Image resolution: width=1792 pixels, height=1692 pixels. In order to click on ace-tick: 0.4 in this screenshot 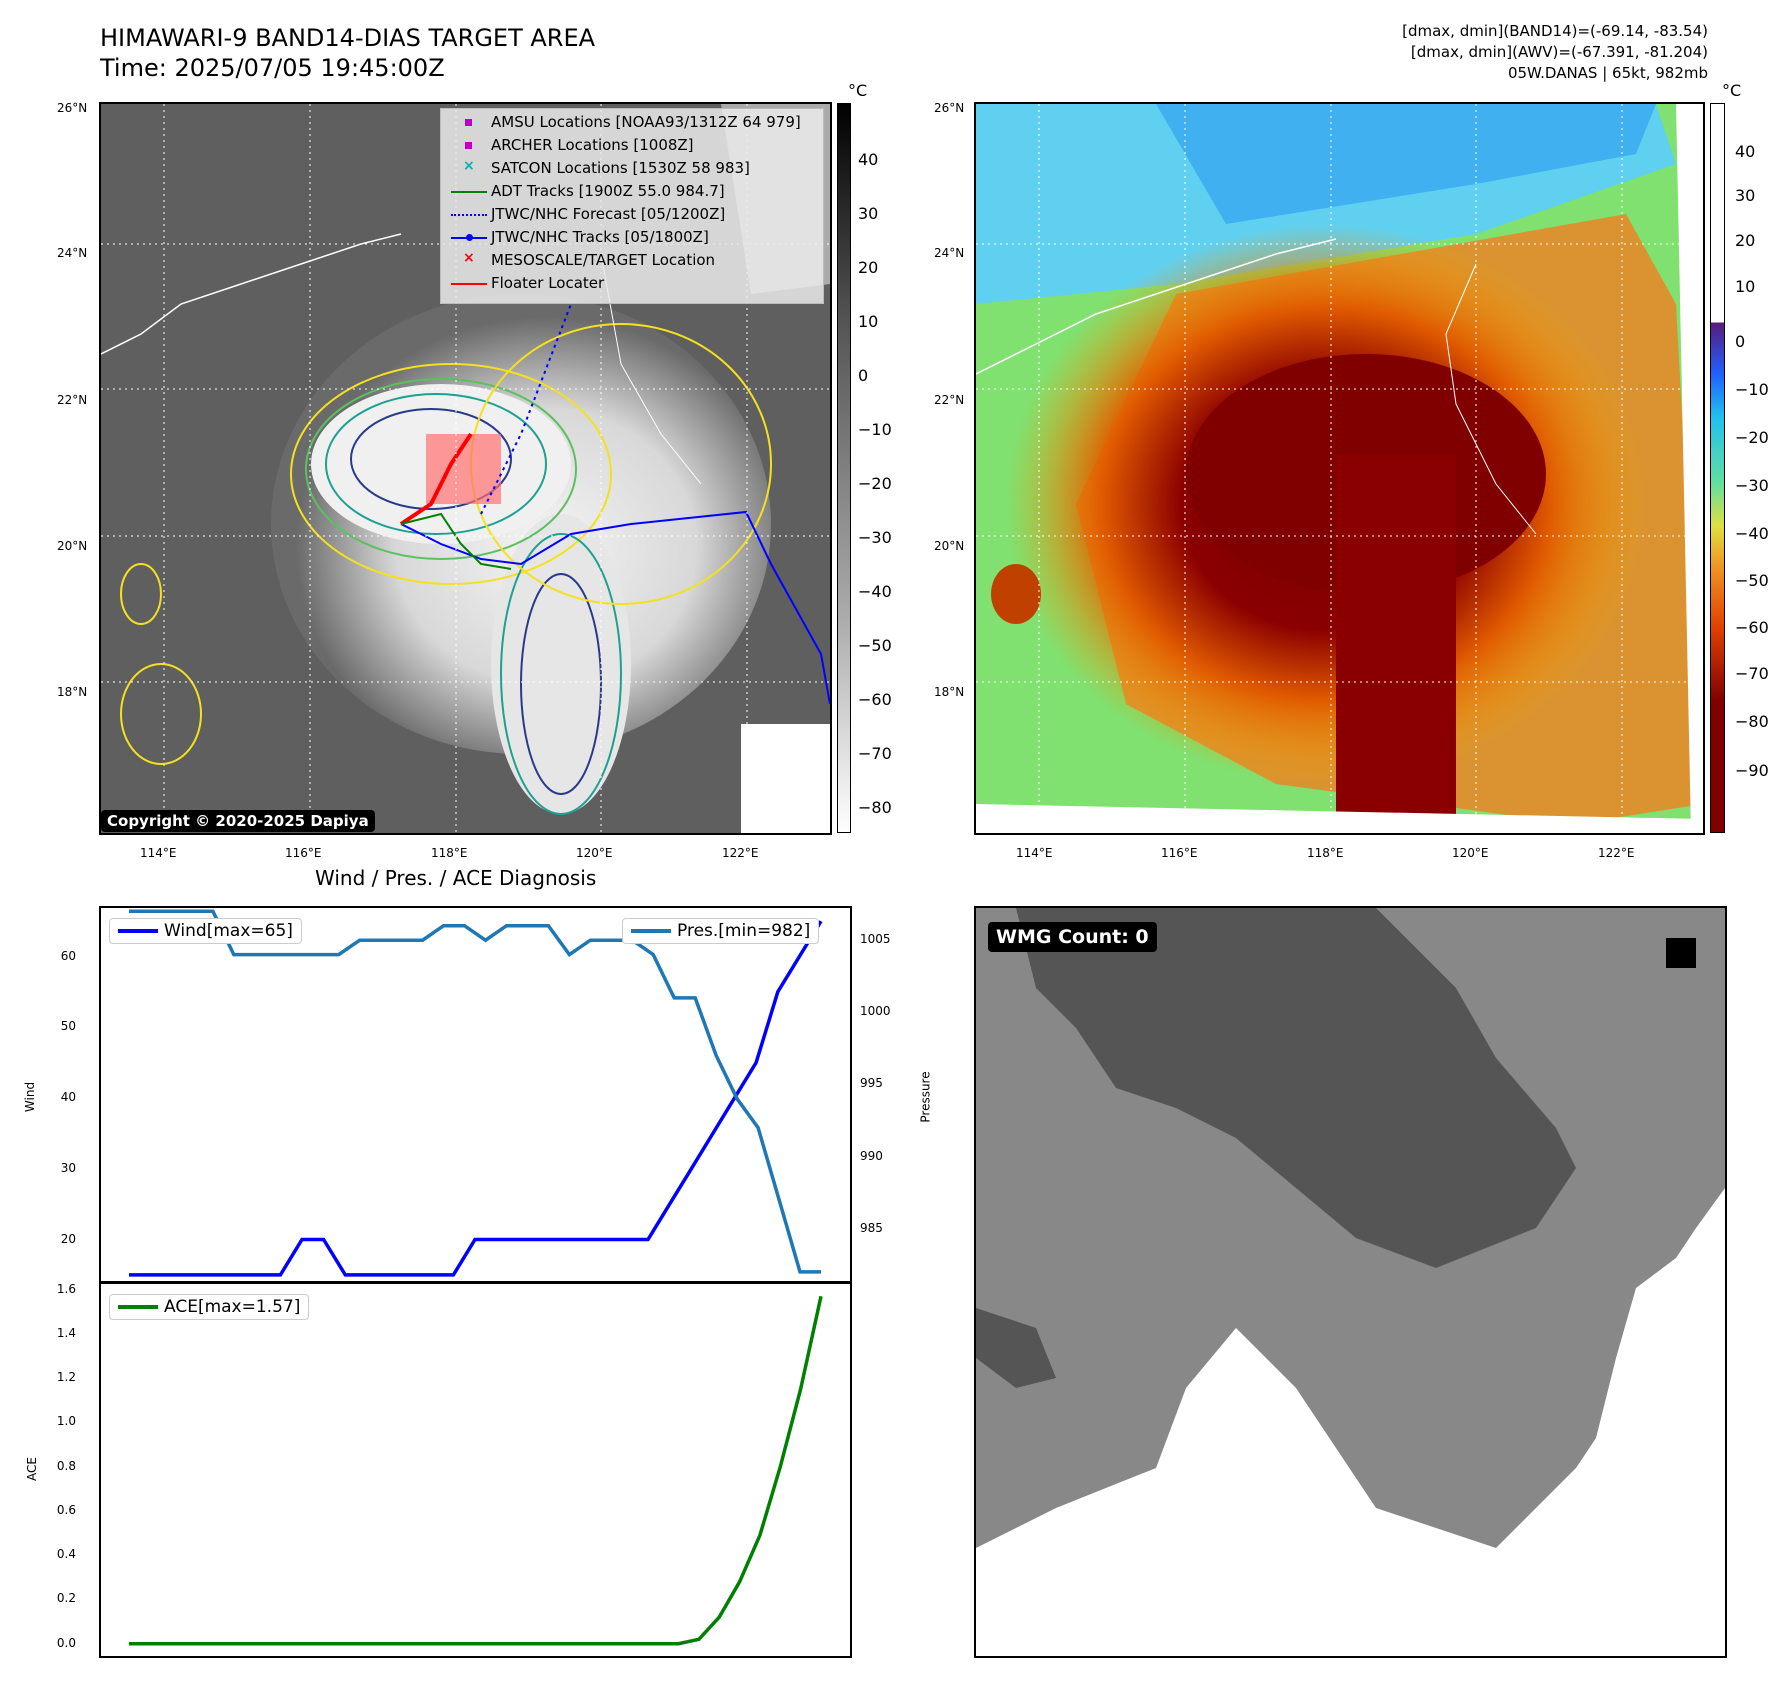, I will do `click(66, 1554)`.